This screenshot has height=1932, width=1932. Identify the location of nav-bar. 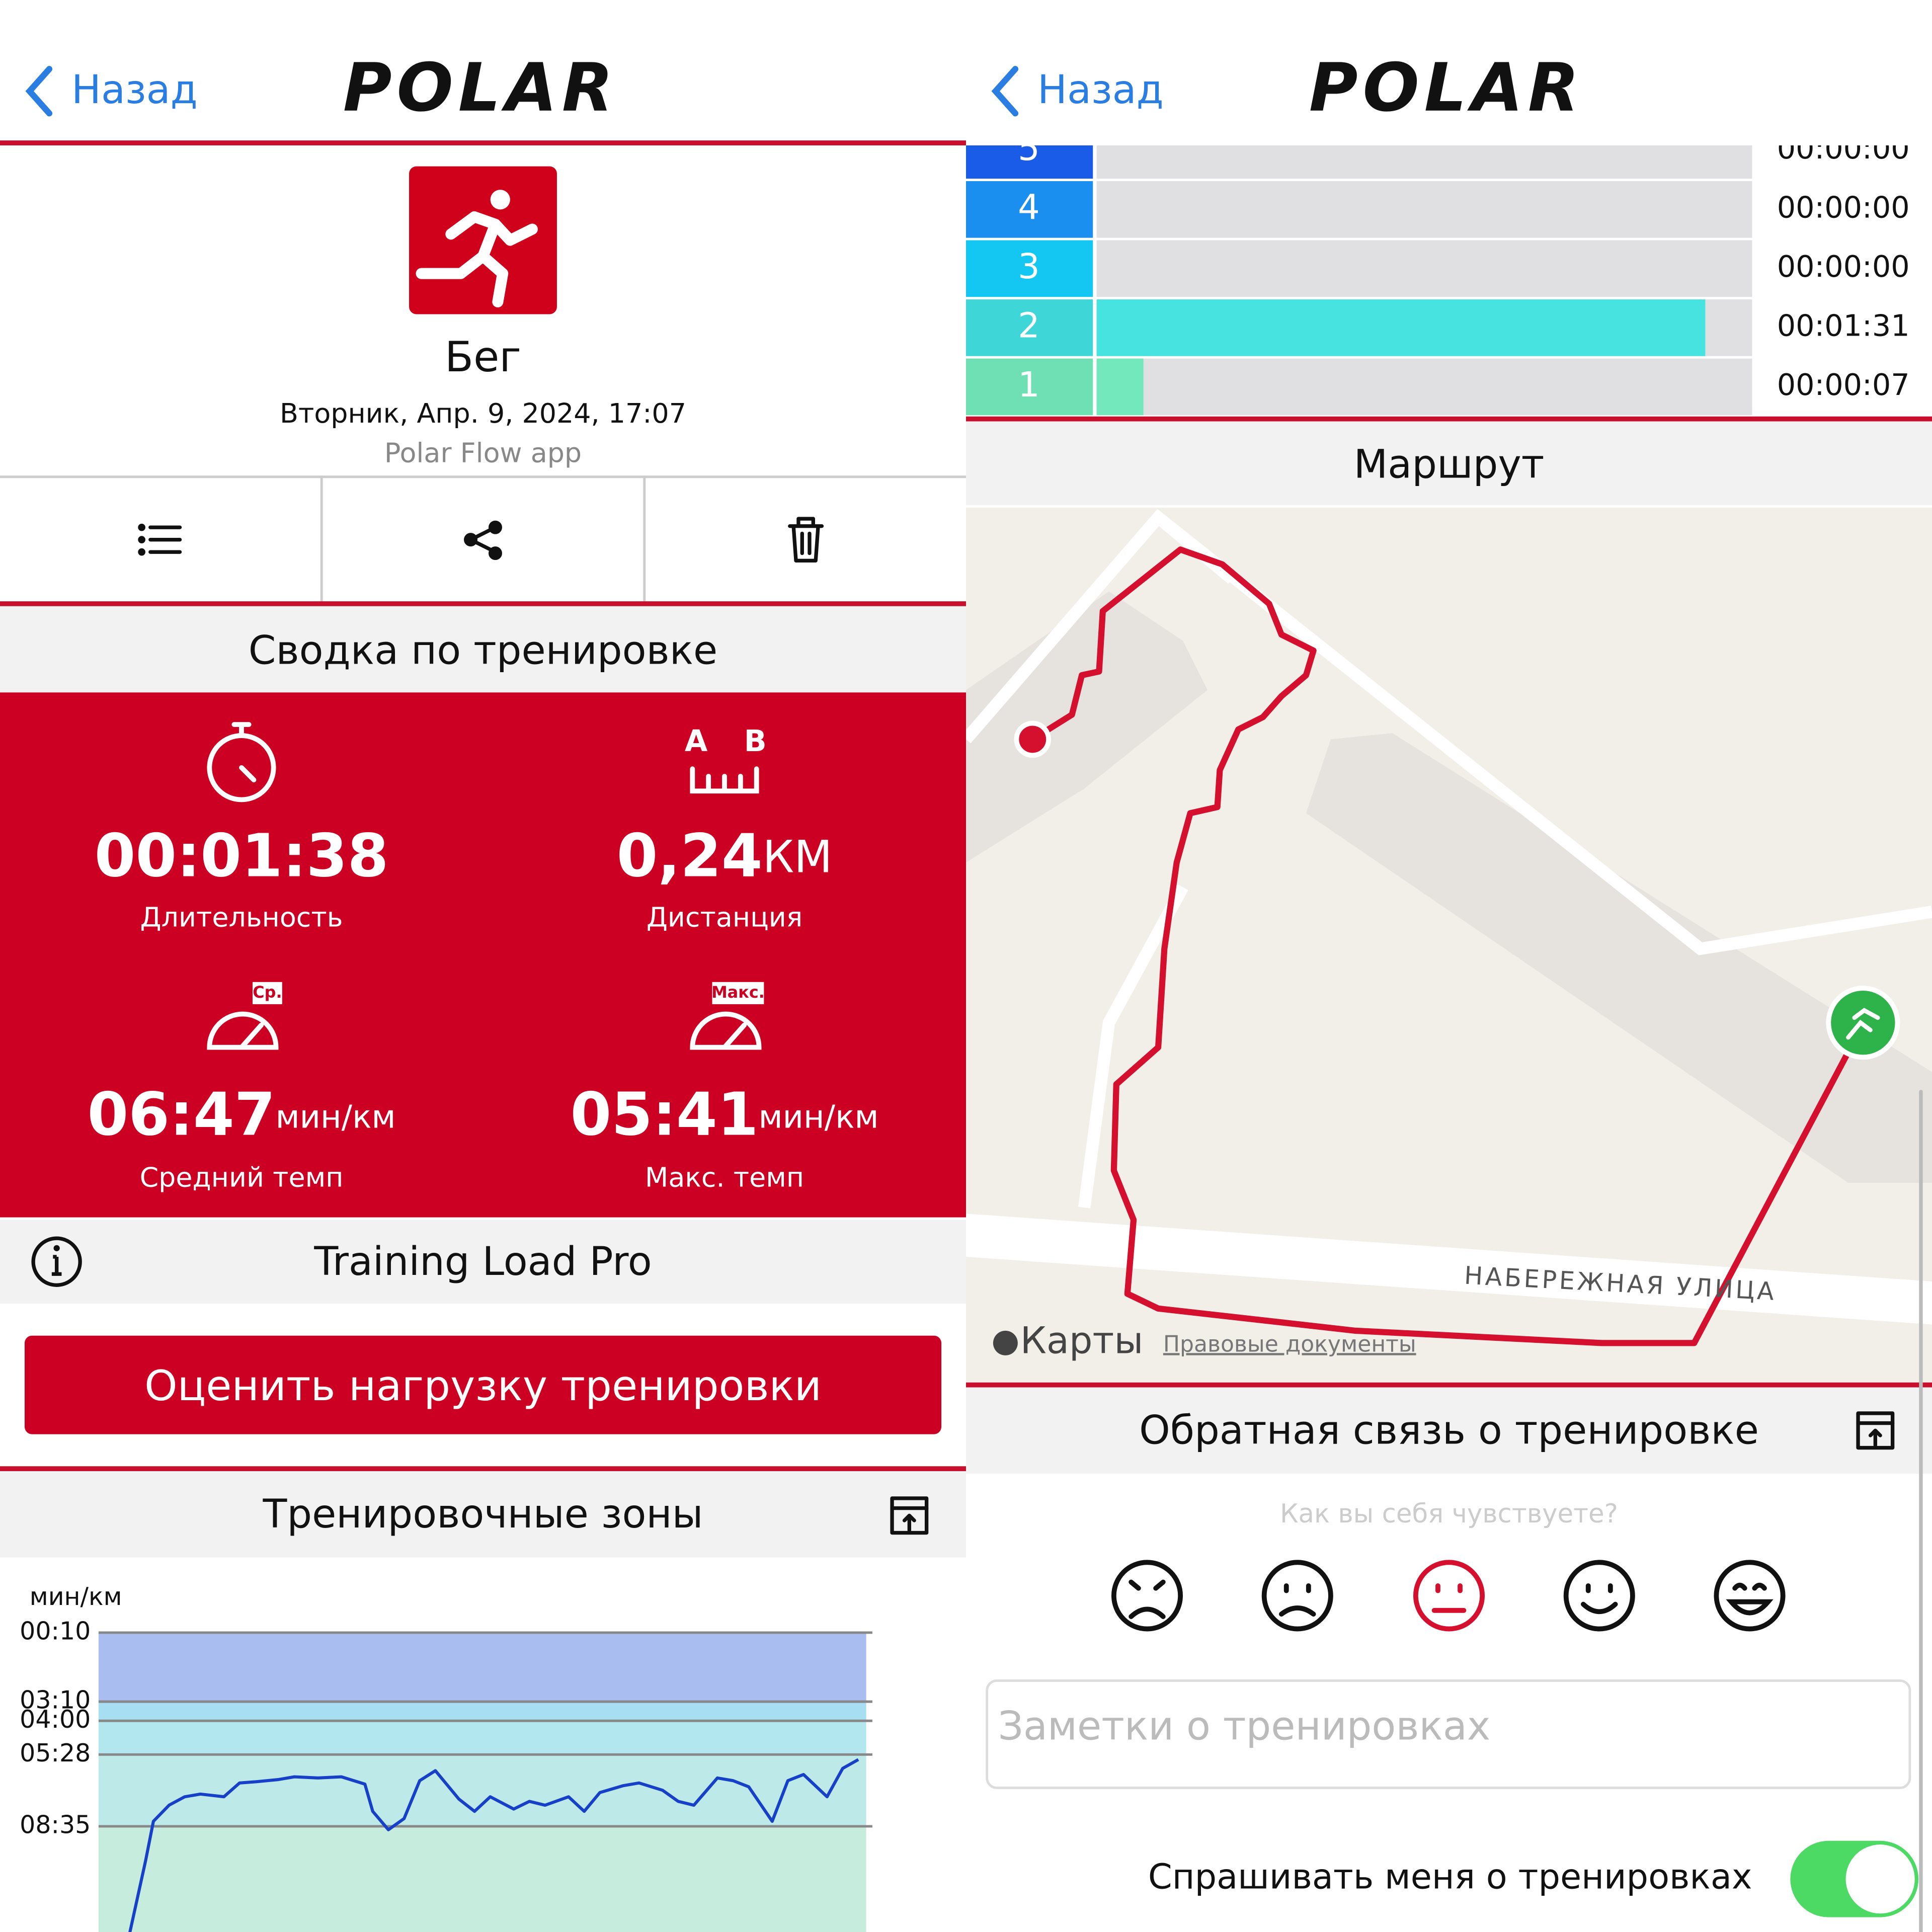
(1449, 72).